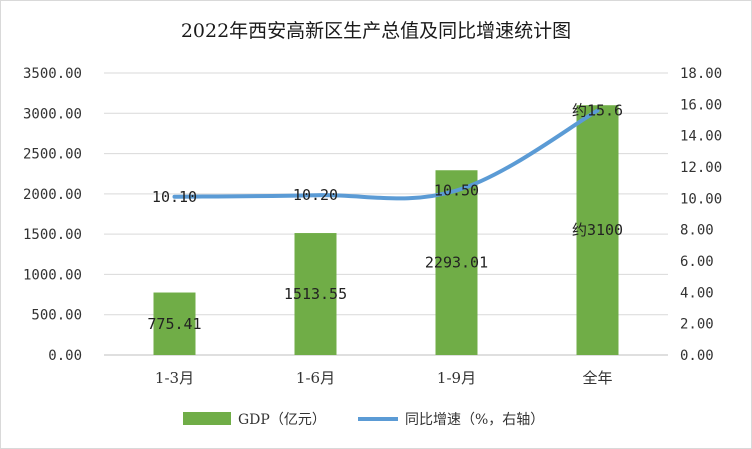 Image resolution: width=752 pixels, height=449 pixels. Describe the element at coordinates (363, 420) in the screenshot. I see `legend: GDP（亿元） 同比增速（%，右轴）` at that location.